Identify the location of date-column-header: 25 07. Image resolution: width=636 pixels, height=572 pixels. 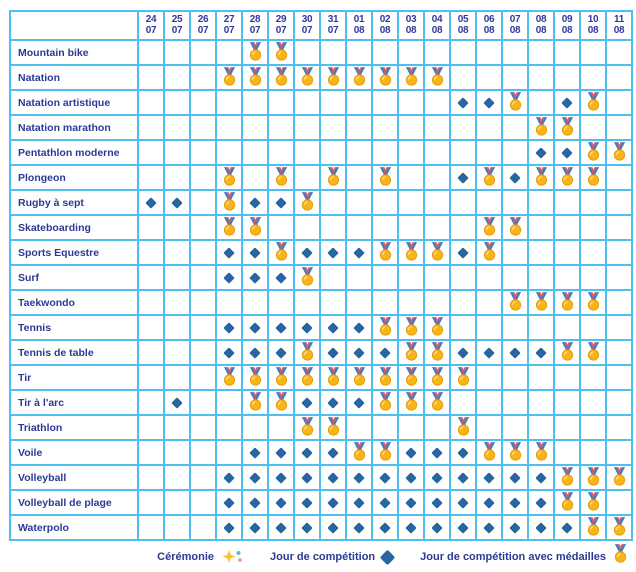
(177, 25).